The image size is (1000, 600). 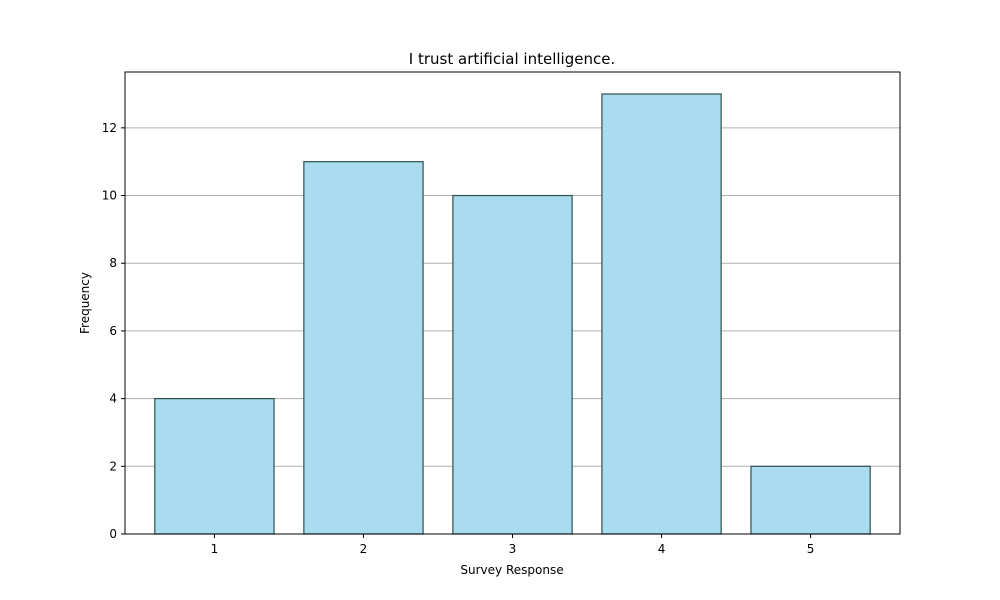 What do you see at coordinates (512, 59) in the screenshot?
I see `chart-title: I trust artificial intelligence.` at bounding box center [512, 59].